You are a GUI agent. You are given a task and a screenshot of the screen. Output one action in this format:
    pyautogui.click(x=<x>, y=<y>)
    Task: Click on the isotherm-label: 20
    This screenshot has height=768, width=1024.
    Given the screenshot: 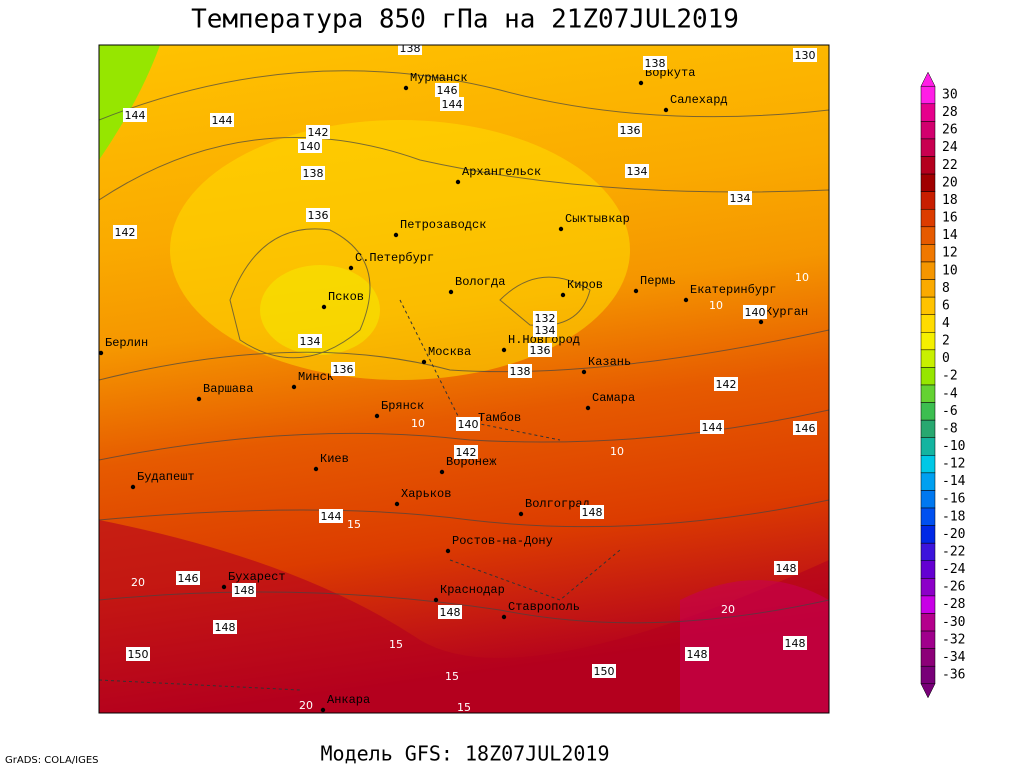 What is the action you would take?
    pyautogui.click(x=138, y=582)
    